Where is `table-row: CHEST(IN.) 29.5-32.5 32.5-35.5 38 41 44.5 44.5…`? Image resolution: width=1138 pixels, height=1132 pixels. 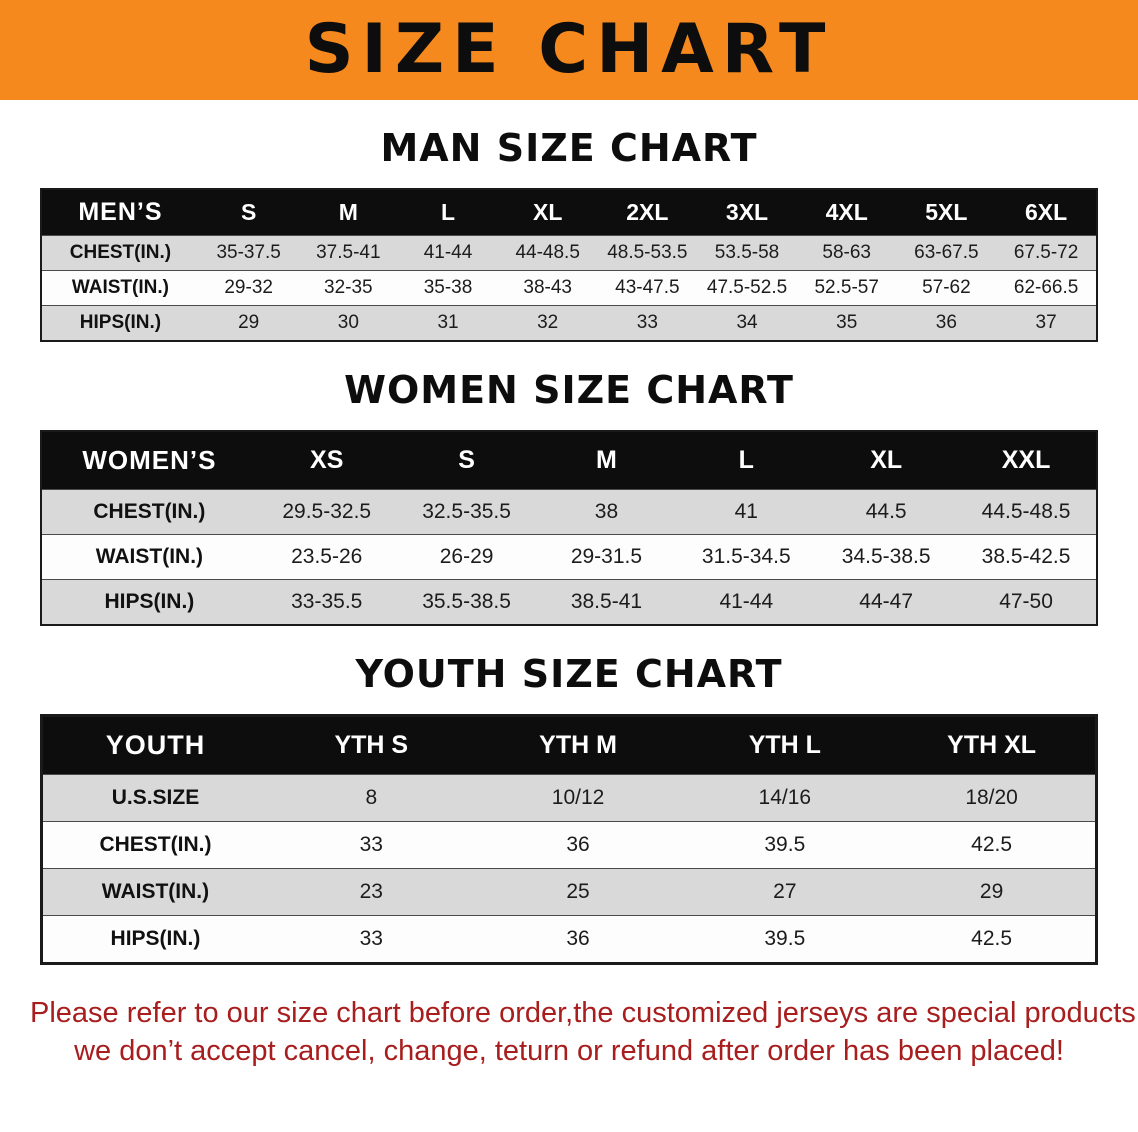 table-row: CHEST(IN.) 29.5-32.5 32.5-35.5 38 41 44.5 44.5… is located at coordinates (569, 512).